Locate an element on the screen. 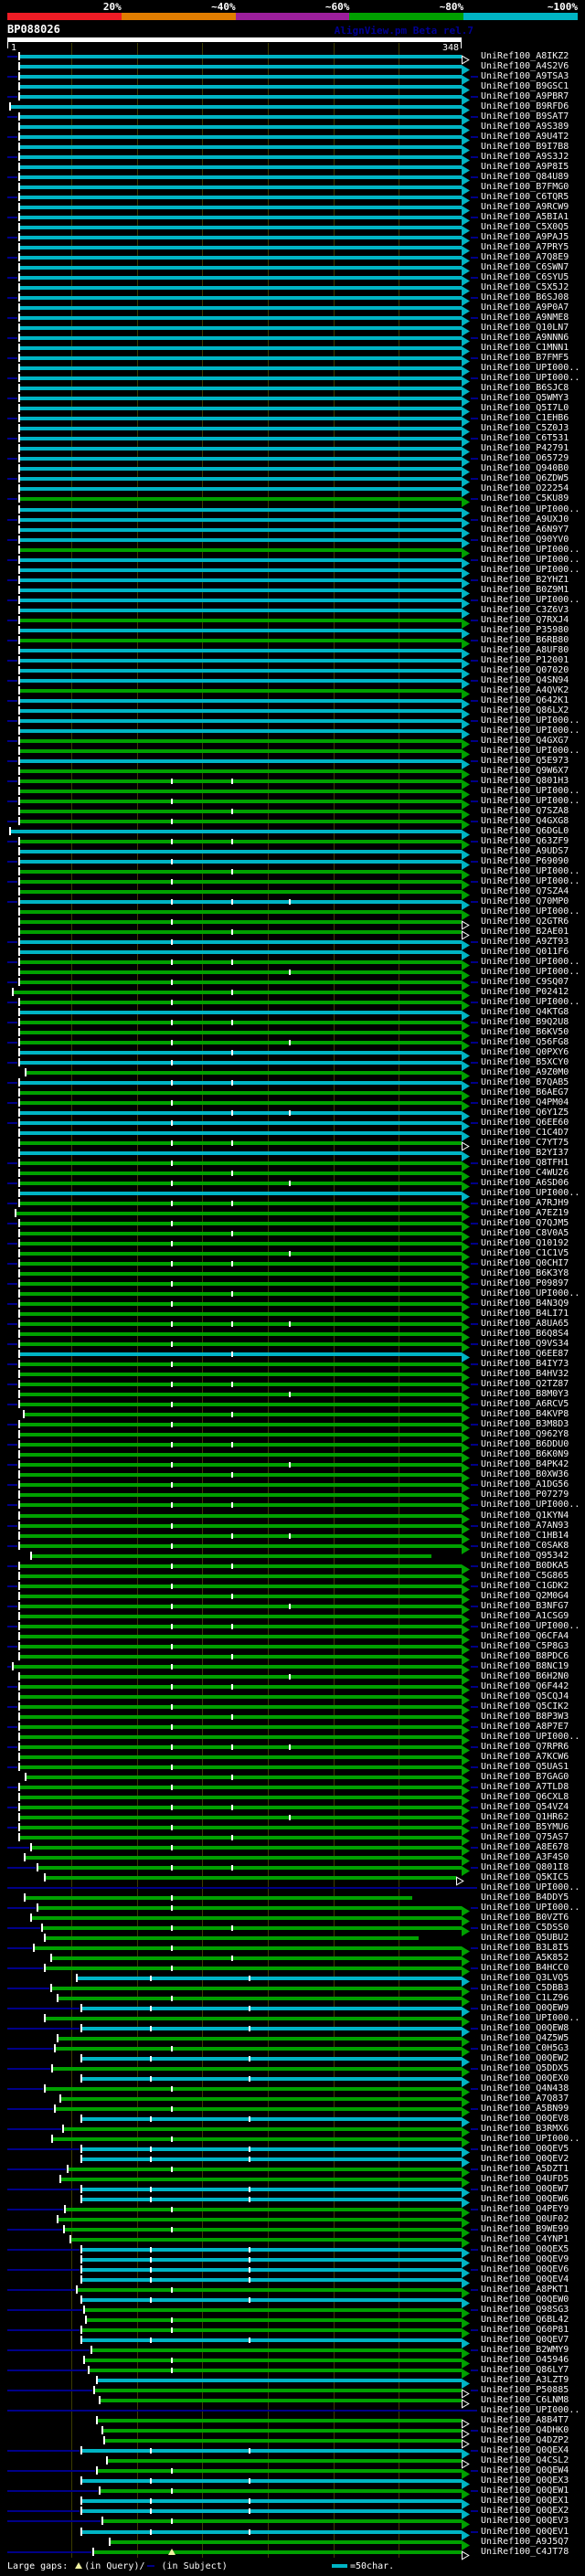 This screenshot has width=585, height=2576. subject-label: UniRef100_B3M8D3 is located at coordinates (525, 1424).